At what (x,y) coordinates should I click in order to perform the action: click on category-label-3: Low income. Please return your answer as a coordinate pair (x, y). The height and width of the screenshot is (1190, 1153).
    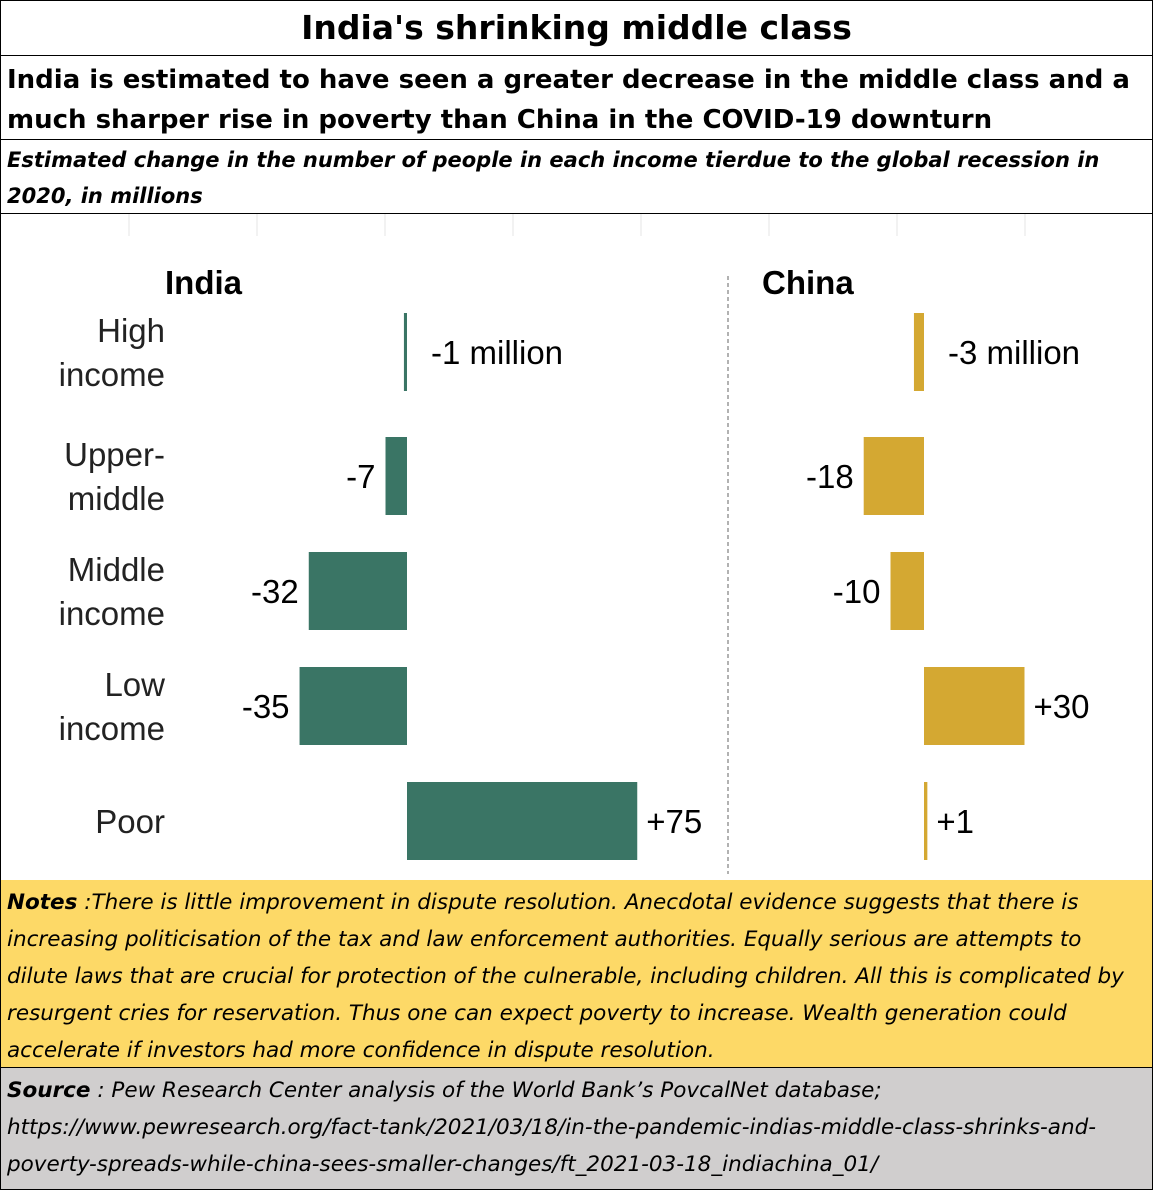
    Looking at the image, I should click on (112, 706).